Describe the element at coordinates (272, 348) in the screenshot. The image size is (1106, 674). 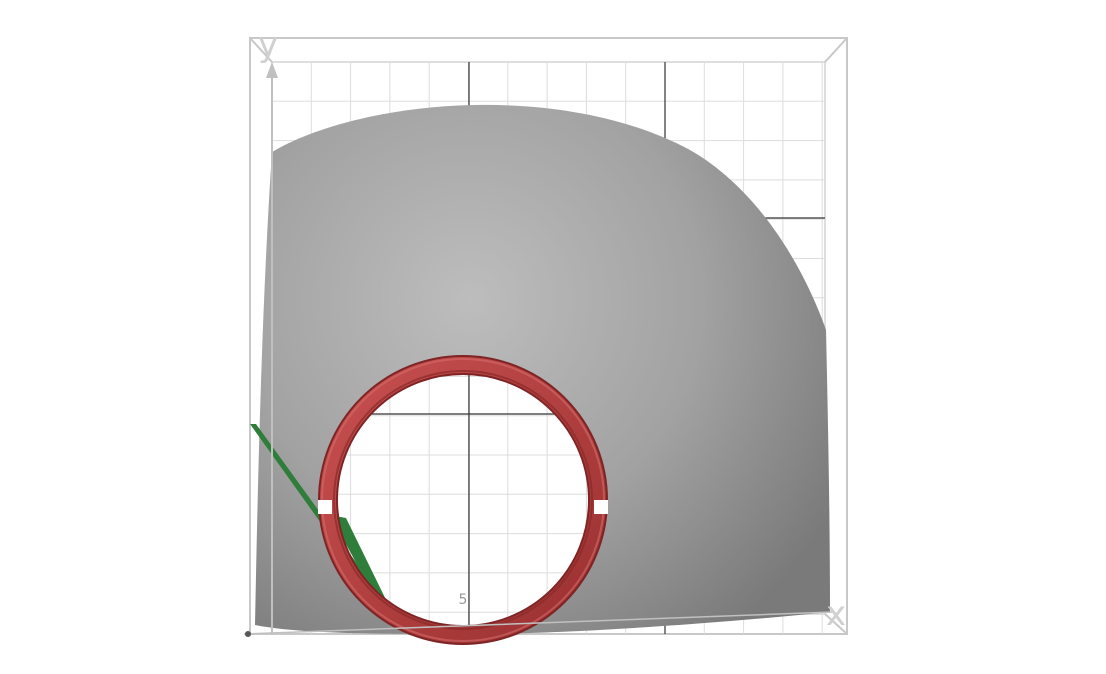
I see `y-axis` at that location.